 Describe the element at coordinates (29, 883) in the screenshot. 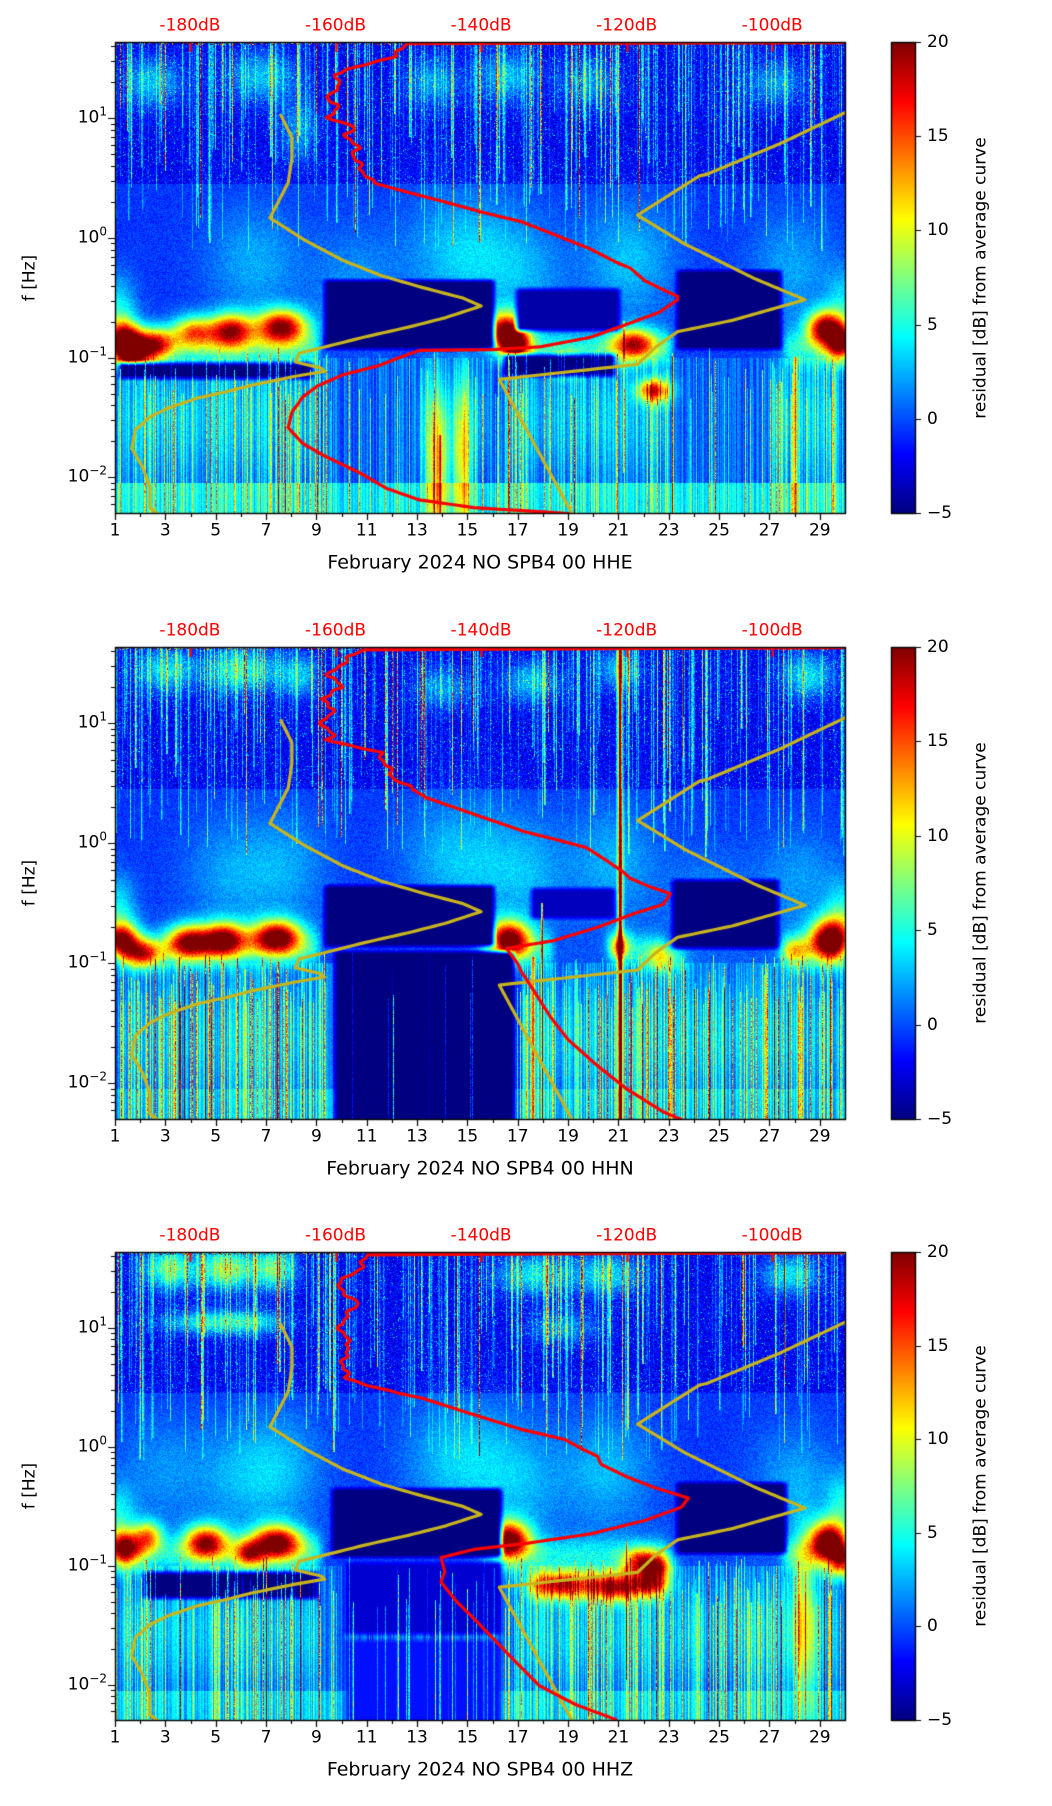

I see `y-axis-label-hhn: f [Hz]` at that location.